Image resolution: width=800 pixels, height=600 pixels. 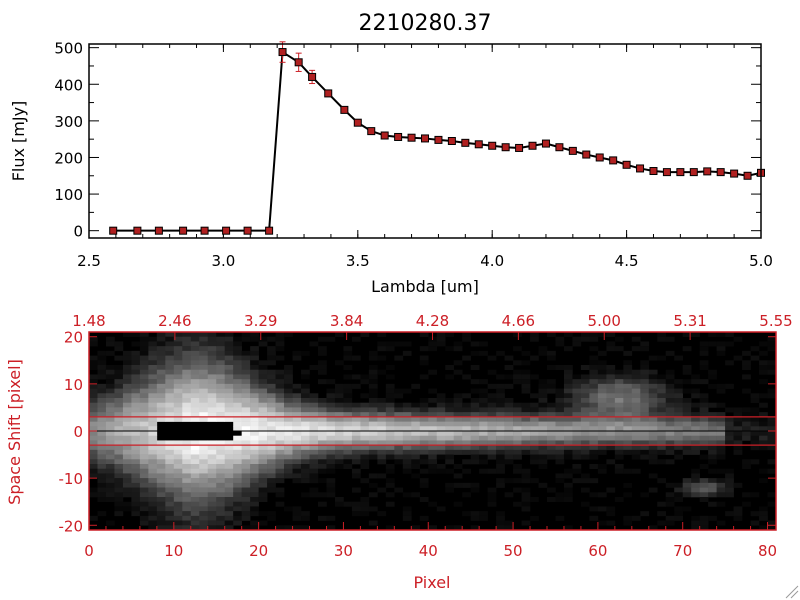 What do you see at coordinates (666, 172) in the screenshot?
I see `spectrum-point` at bounding box center [666, 172].